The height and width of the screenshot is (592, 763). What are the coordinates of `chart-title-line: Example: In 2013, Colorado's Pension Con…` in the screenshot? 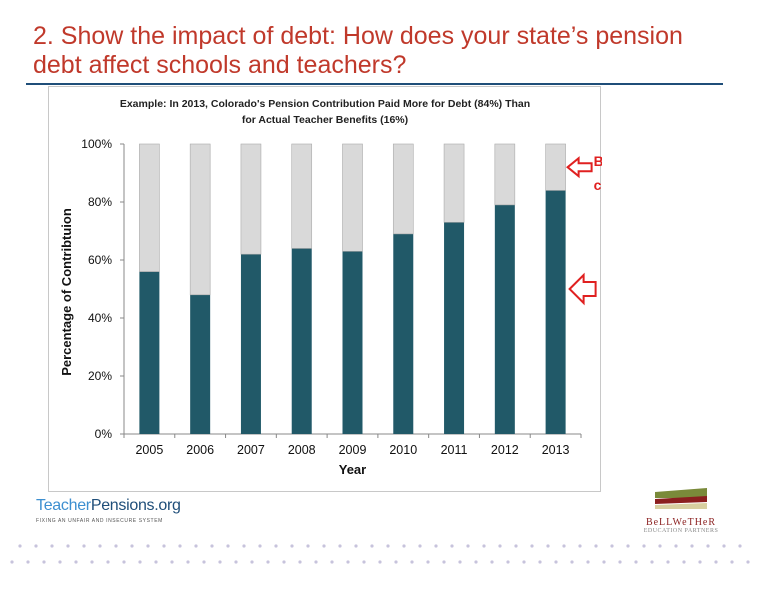 It's located at (325, 104).